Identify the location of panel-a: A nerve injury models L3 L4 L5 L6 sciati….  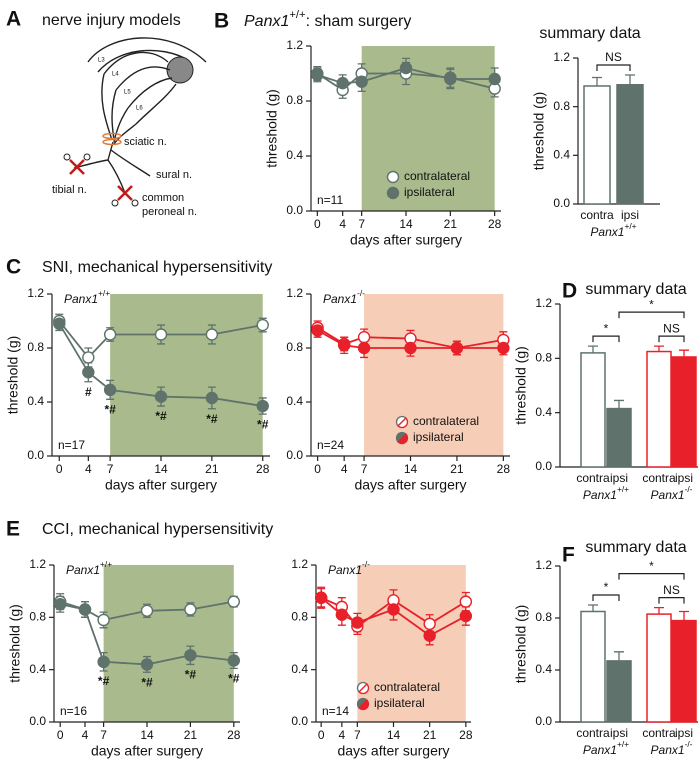
(106, 113).